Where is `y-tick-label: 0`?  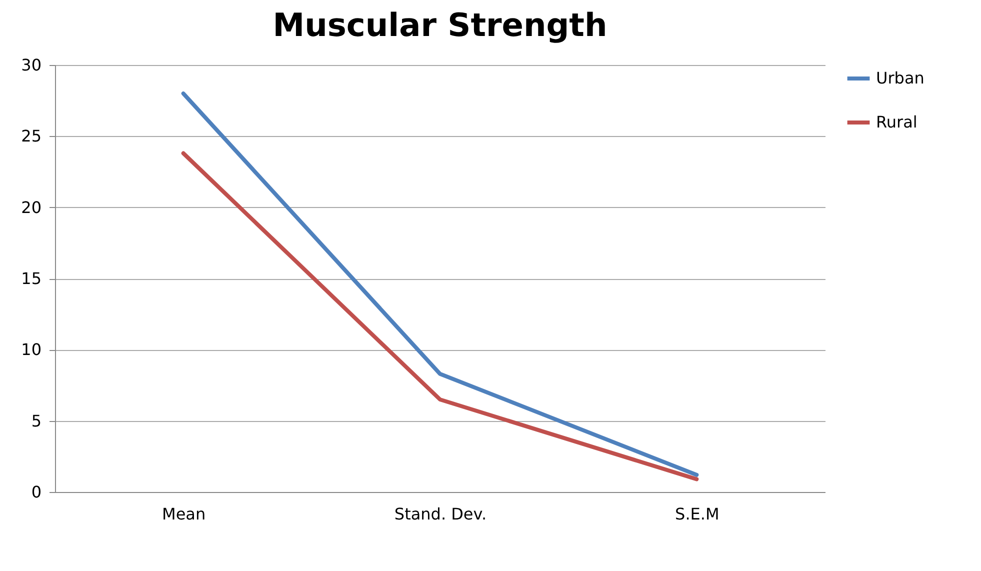
y-tick-label: 0 is located at coordinates (36, 492).